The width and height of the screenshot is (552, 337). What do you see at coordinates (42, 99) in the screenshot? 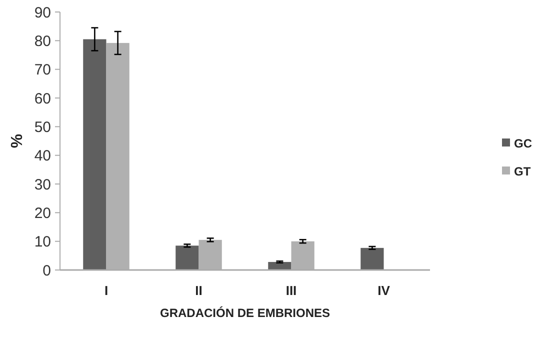
I see `y-tick-label: 60` at bounding box center [42, 99].